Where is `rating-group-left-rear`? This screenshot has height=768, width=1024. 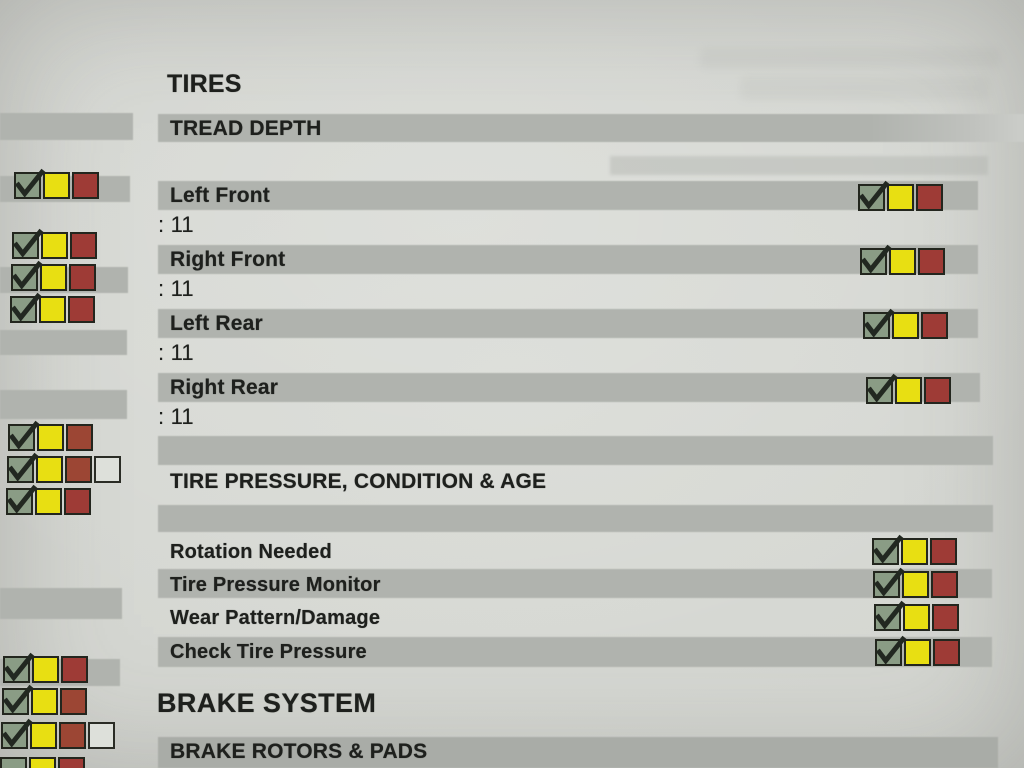
rating-group-left-rear is located at coordinates (905, 323).